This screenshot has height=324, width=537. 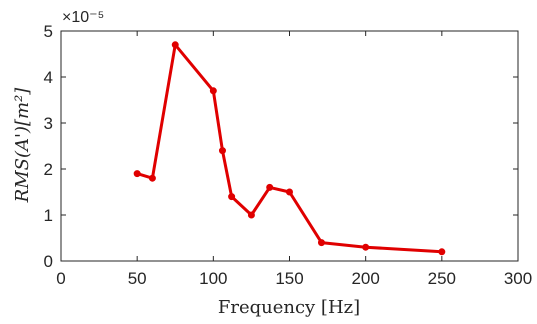 I want to click on x-tick-label: 100, so click(x=213, y=278).